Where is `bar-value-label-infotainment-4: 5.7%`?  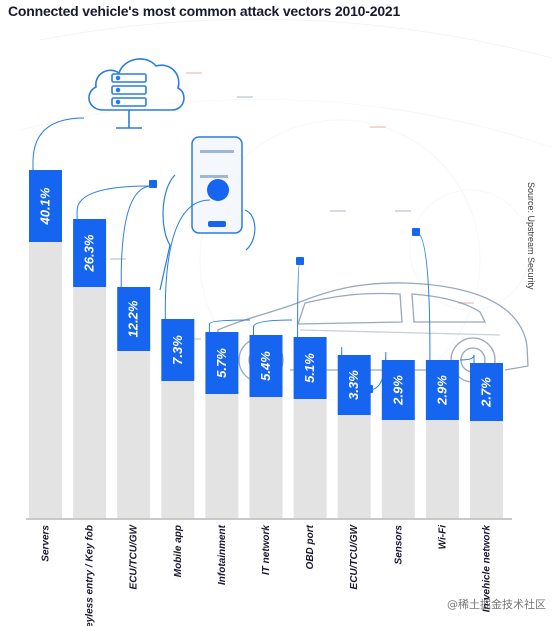
bar-value-label-infotainment-4: 5.7% is located at coordinates (221, 363).